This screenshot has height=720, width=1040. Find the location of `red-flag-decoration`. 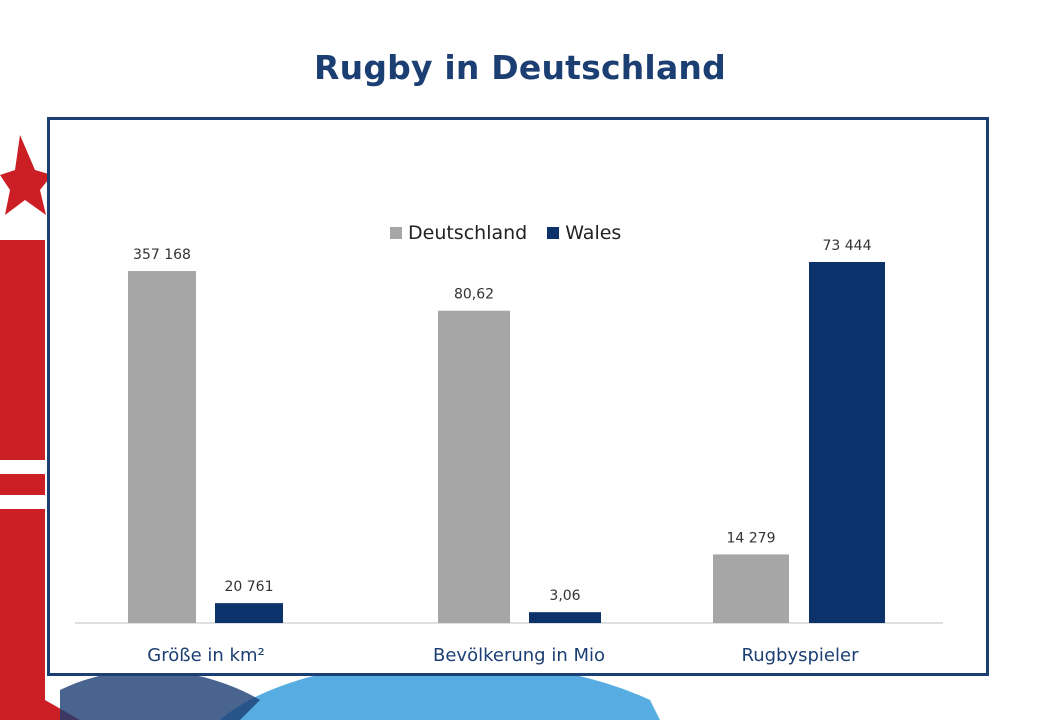

red-flag-decoration is located at coordinates (40, 480).